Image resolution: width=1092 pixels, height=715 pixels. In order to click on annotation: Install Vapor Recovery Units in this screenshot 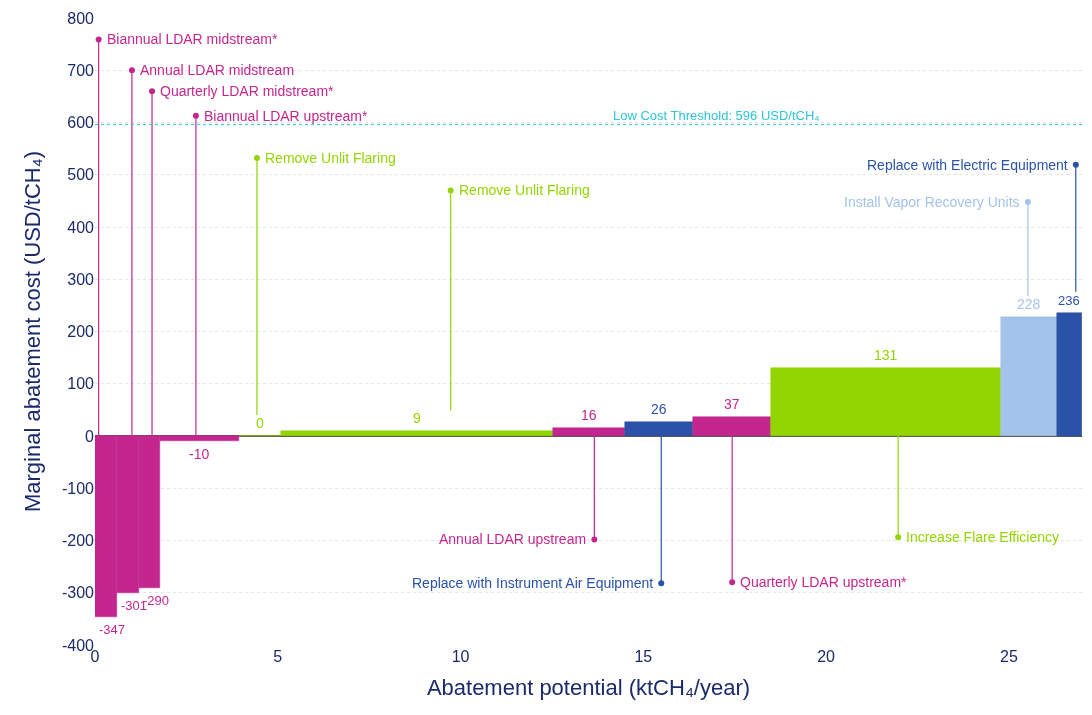, I will do `click(932, 202)`.